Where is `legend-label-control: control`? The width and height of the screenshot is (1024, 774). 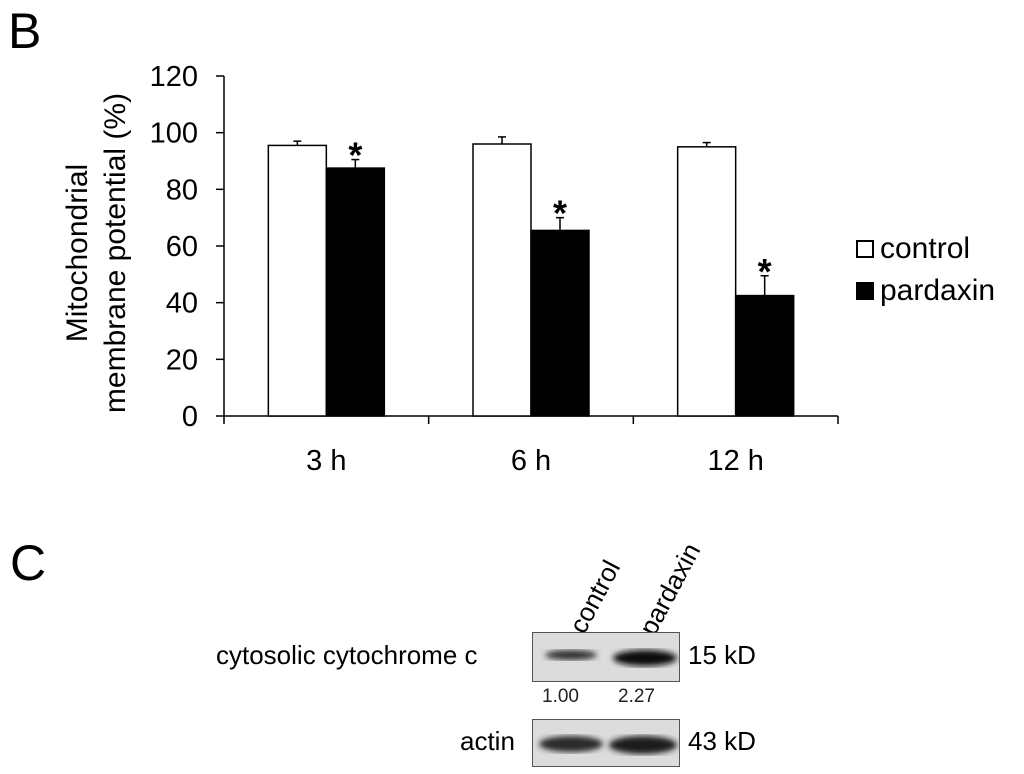 legend-label-control: control is located at coordinates (925, 248).